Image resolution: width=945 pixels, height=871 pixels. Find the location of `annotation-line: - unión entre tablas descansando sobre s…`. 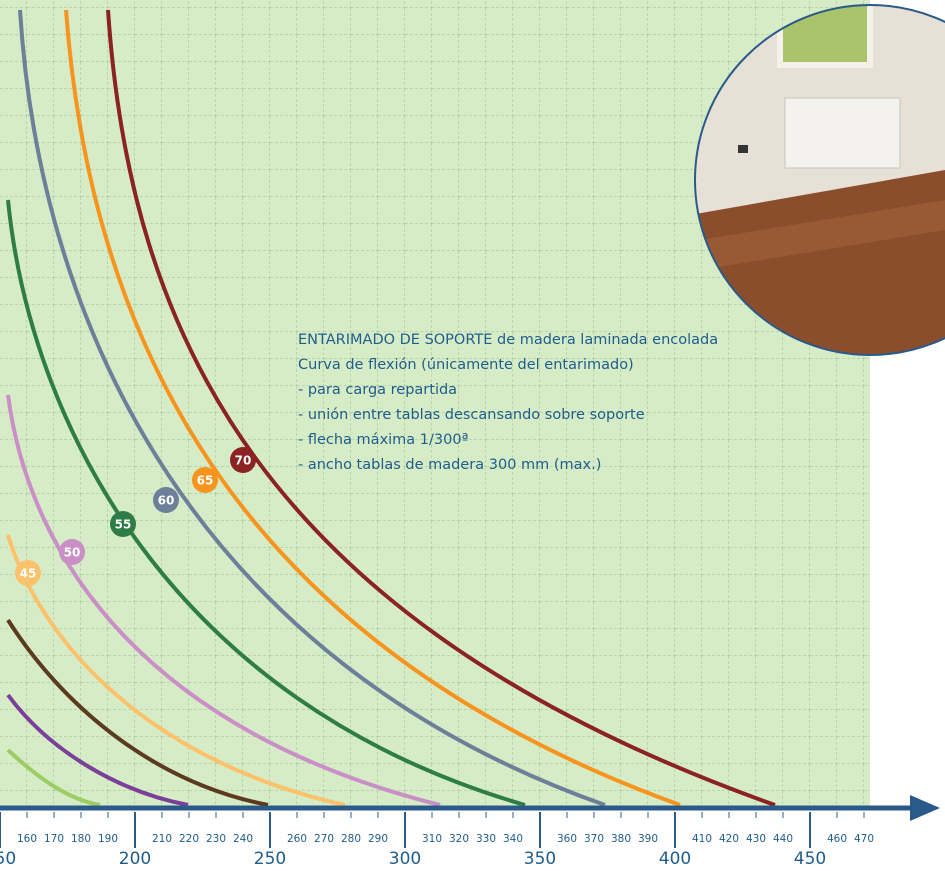

annotation-line: - unión entre tablas descansando sobre s… is located at coordinates (471, 415).